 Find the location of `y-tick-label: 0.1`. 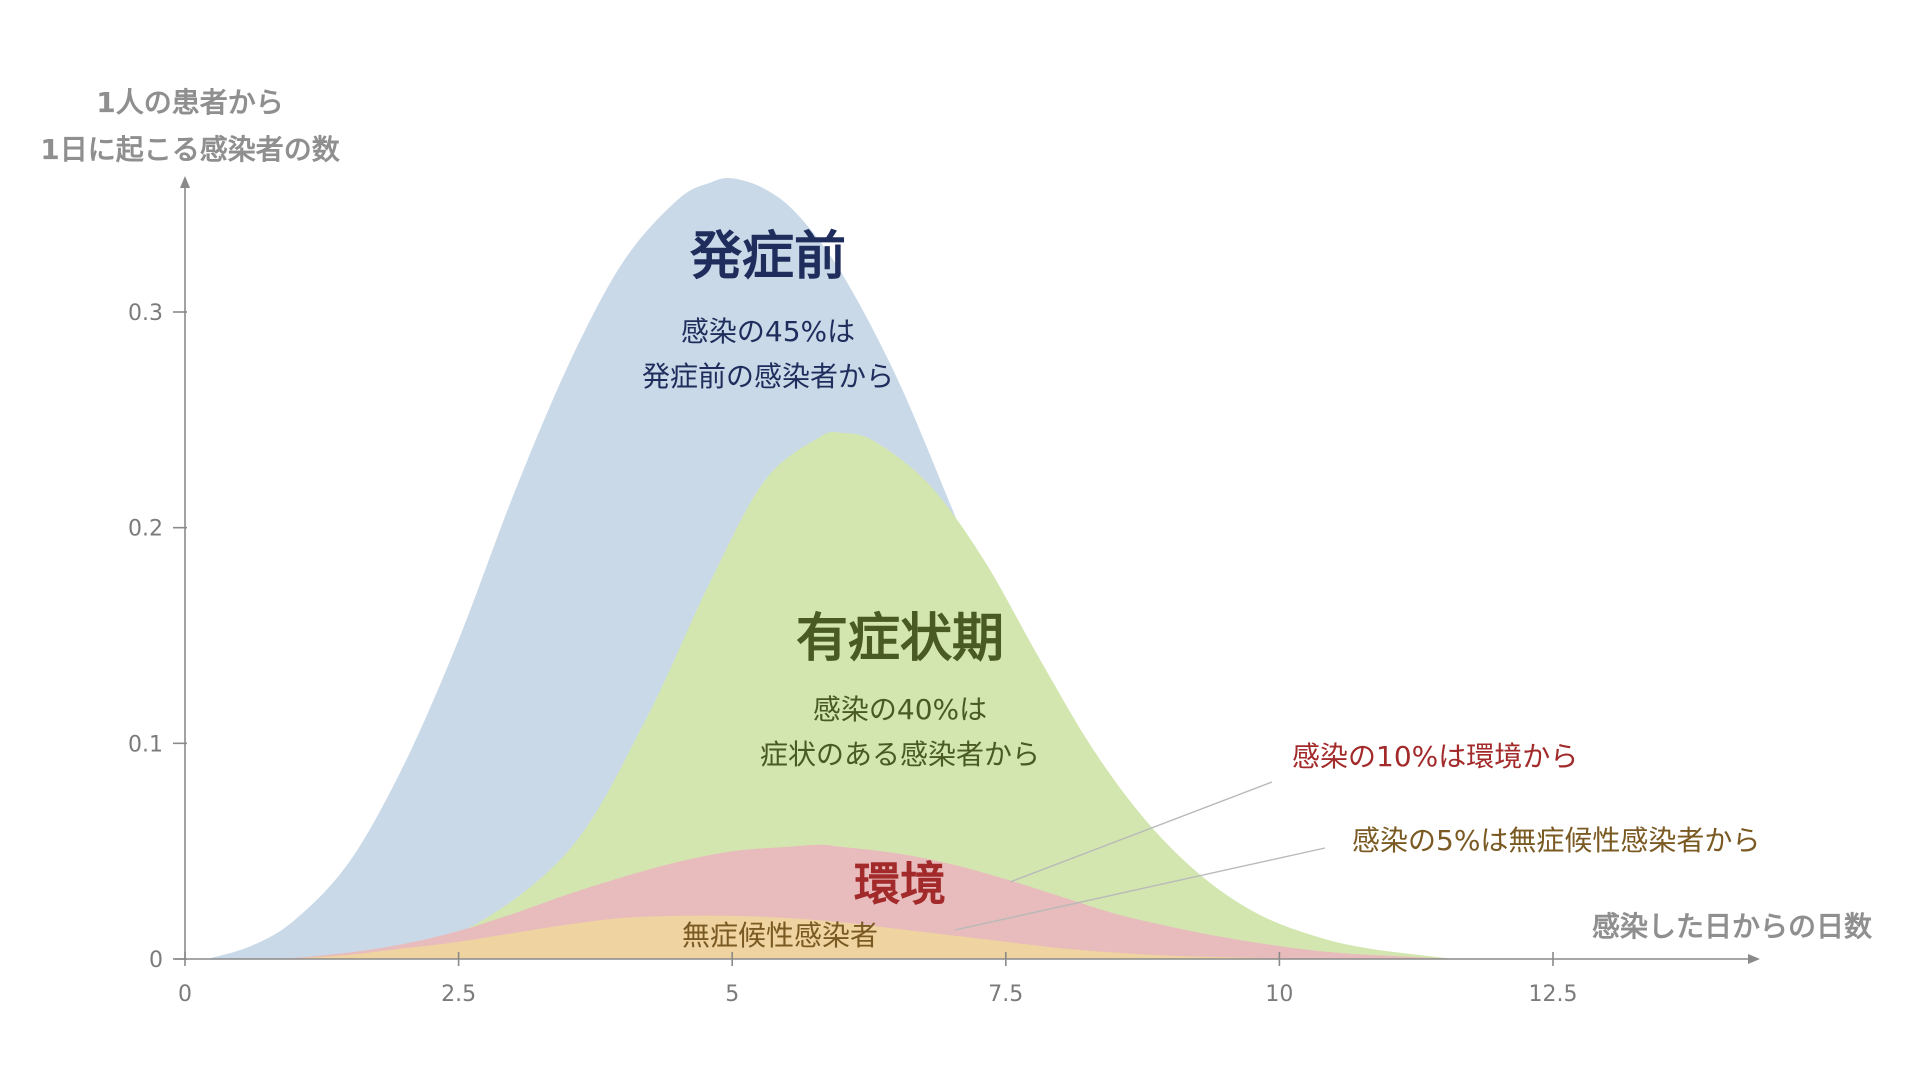

y-tick-label: 0.1 is located at coordinates (145, 744).